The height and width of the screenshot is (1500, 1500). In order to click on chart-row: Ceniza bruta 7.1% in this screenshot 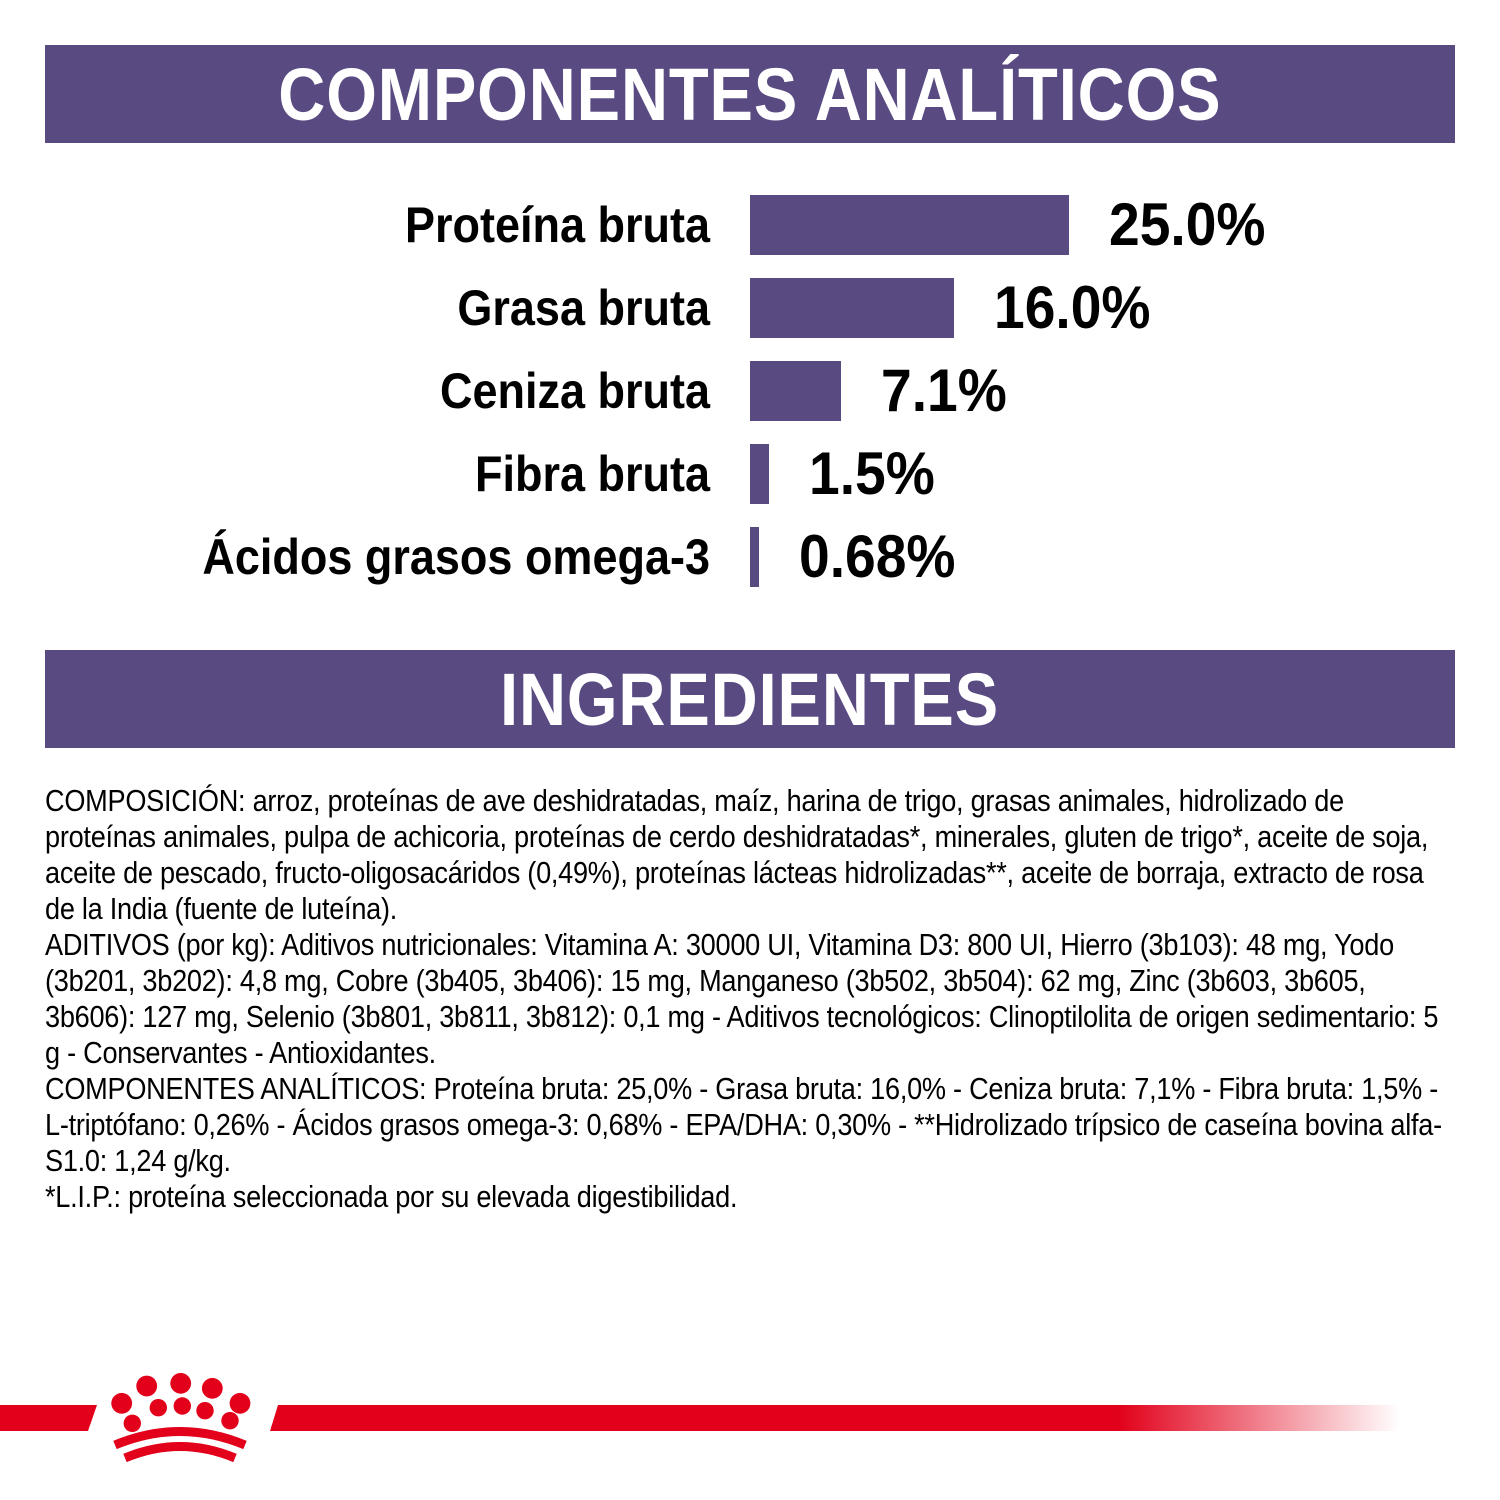, I will do `click(750, 390)`.